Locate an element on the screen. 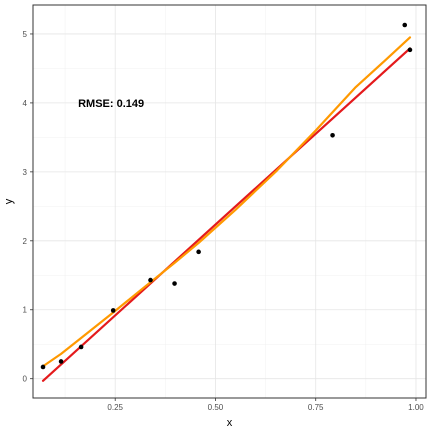 This screenshot has width=432, height=437. y-axis-title: y is located at coordinates (9, 201).